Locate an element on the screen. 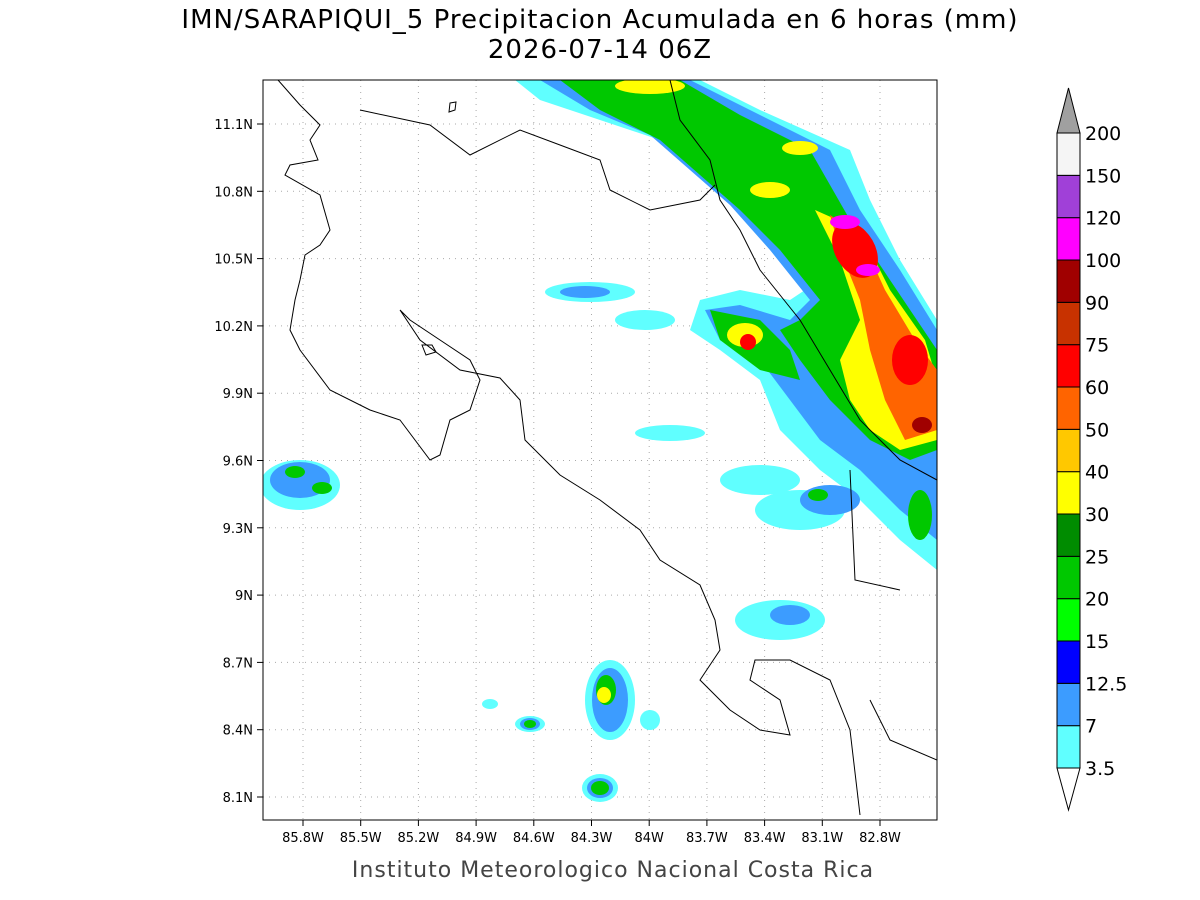  x-tick-label: 83.1W is located at coordinates (822, 838).